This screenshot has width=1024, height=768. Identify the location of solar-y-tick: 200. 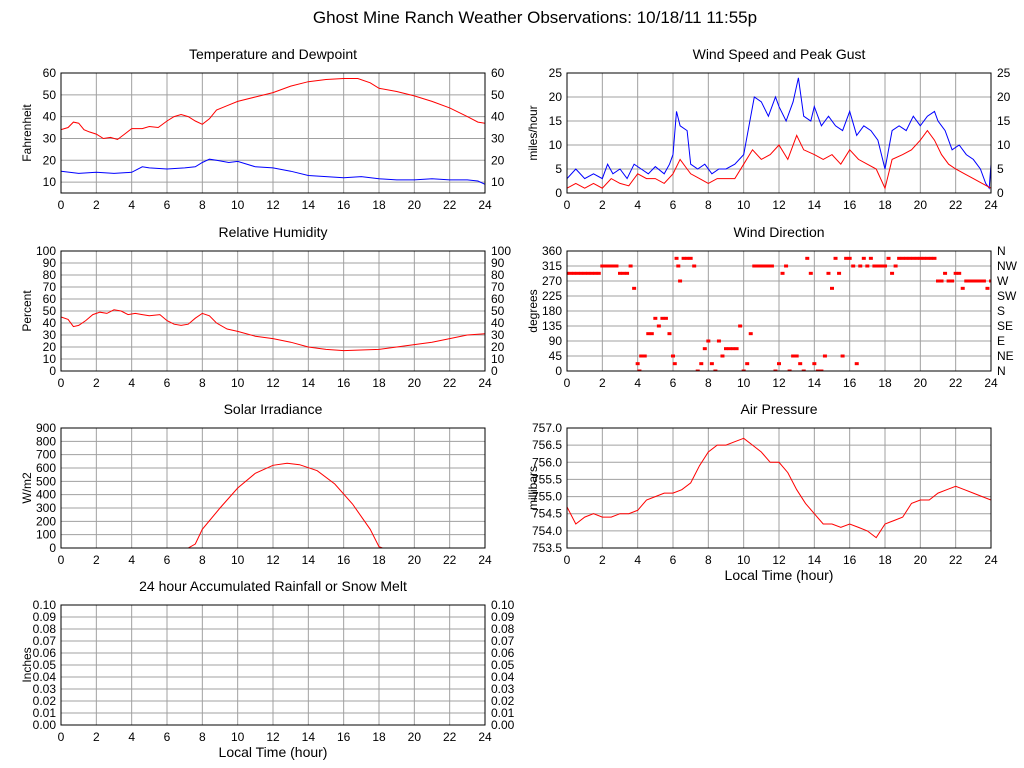
(46, 521).